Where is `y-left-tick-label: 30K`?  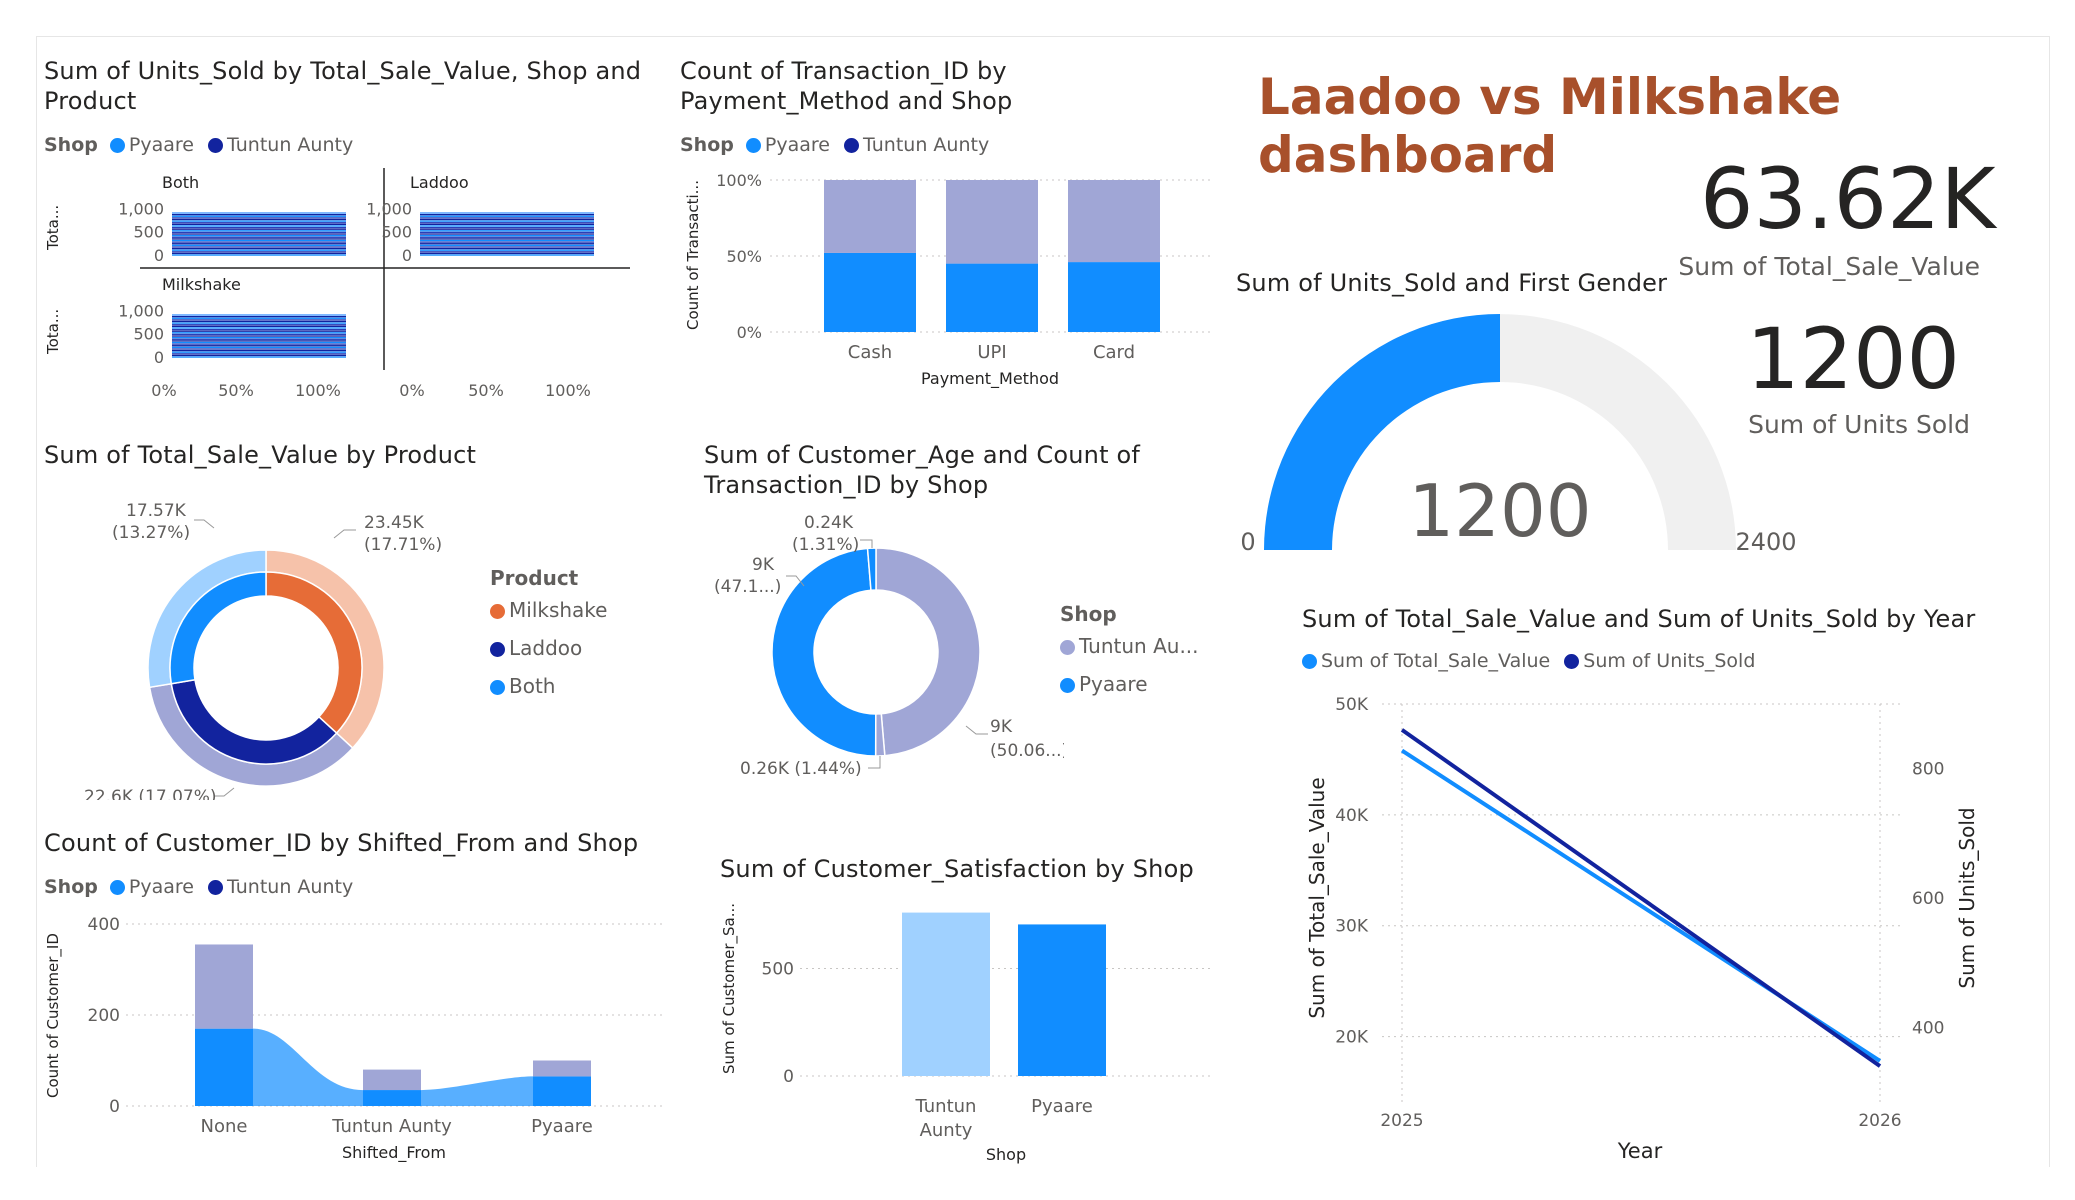 y-left-tick-label: 30K is located at coordinates (1352, 927).